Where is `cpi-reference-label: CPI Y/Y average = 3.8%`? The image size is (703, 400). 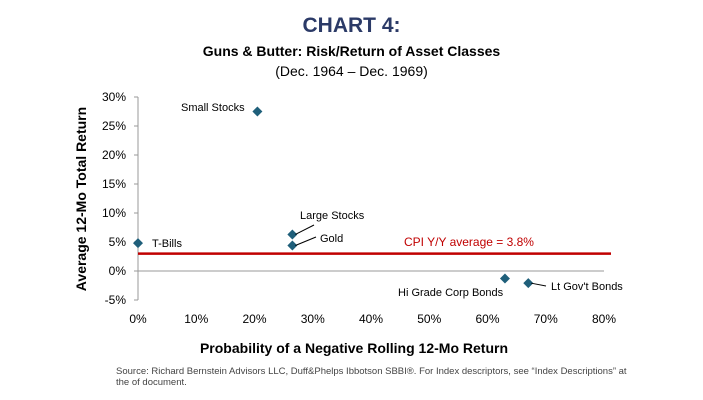 cpi-reference-label: CPI Y/Y average = 3.8% is located at coordinates (469, 242).